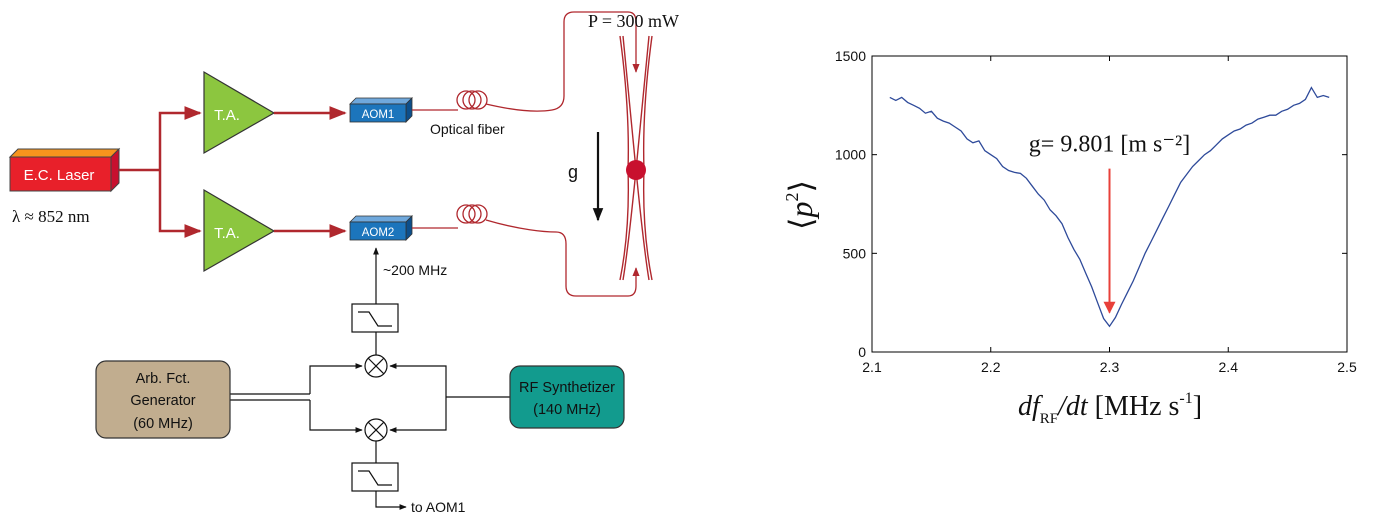 Image resolution: width=1377 pixels, height=514 pixels. What do you see at coordinates (1109, 223) in the screenshot?
I see `g-annotation: g= 9.801 [m s⁻²]` at bounding box center [1109, 223].